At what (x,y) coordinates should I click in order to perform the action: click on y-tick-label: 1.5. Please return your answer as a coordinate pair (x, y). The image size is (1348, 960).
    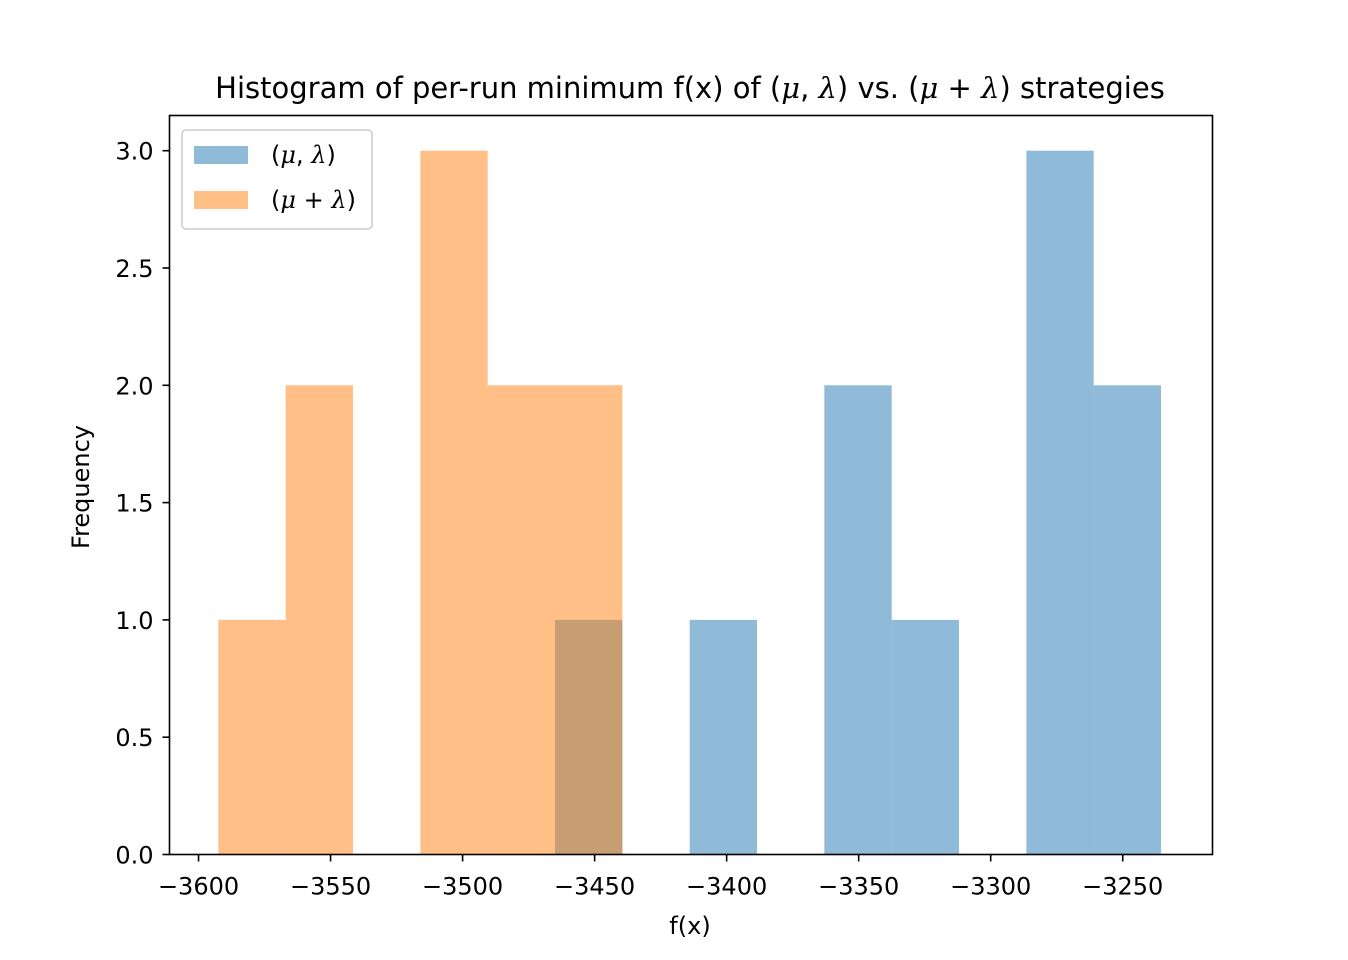
    Looking at the image, I should click on (134, 504).